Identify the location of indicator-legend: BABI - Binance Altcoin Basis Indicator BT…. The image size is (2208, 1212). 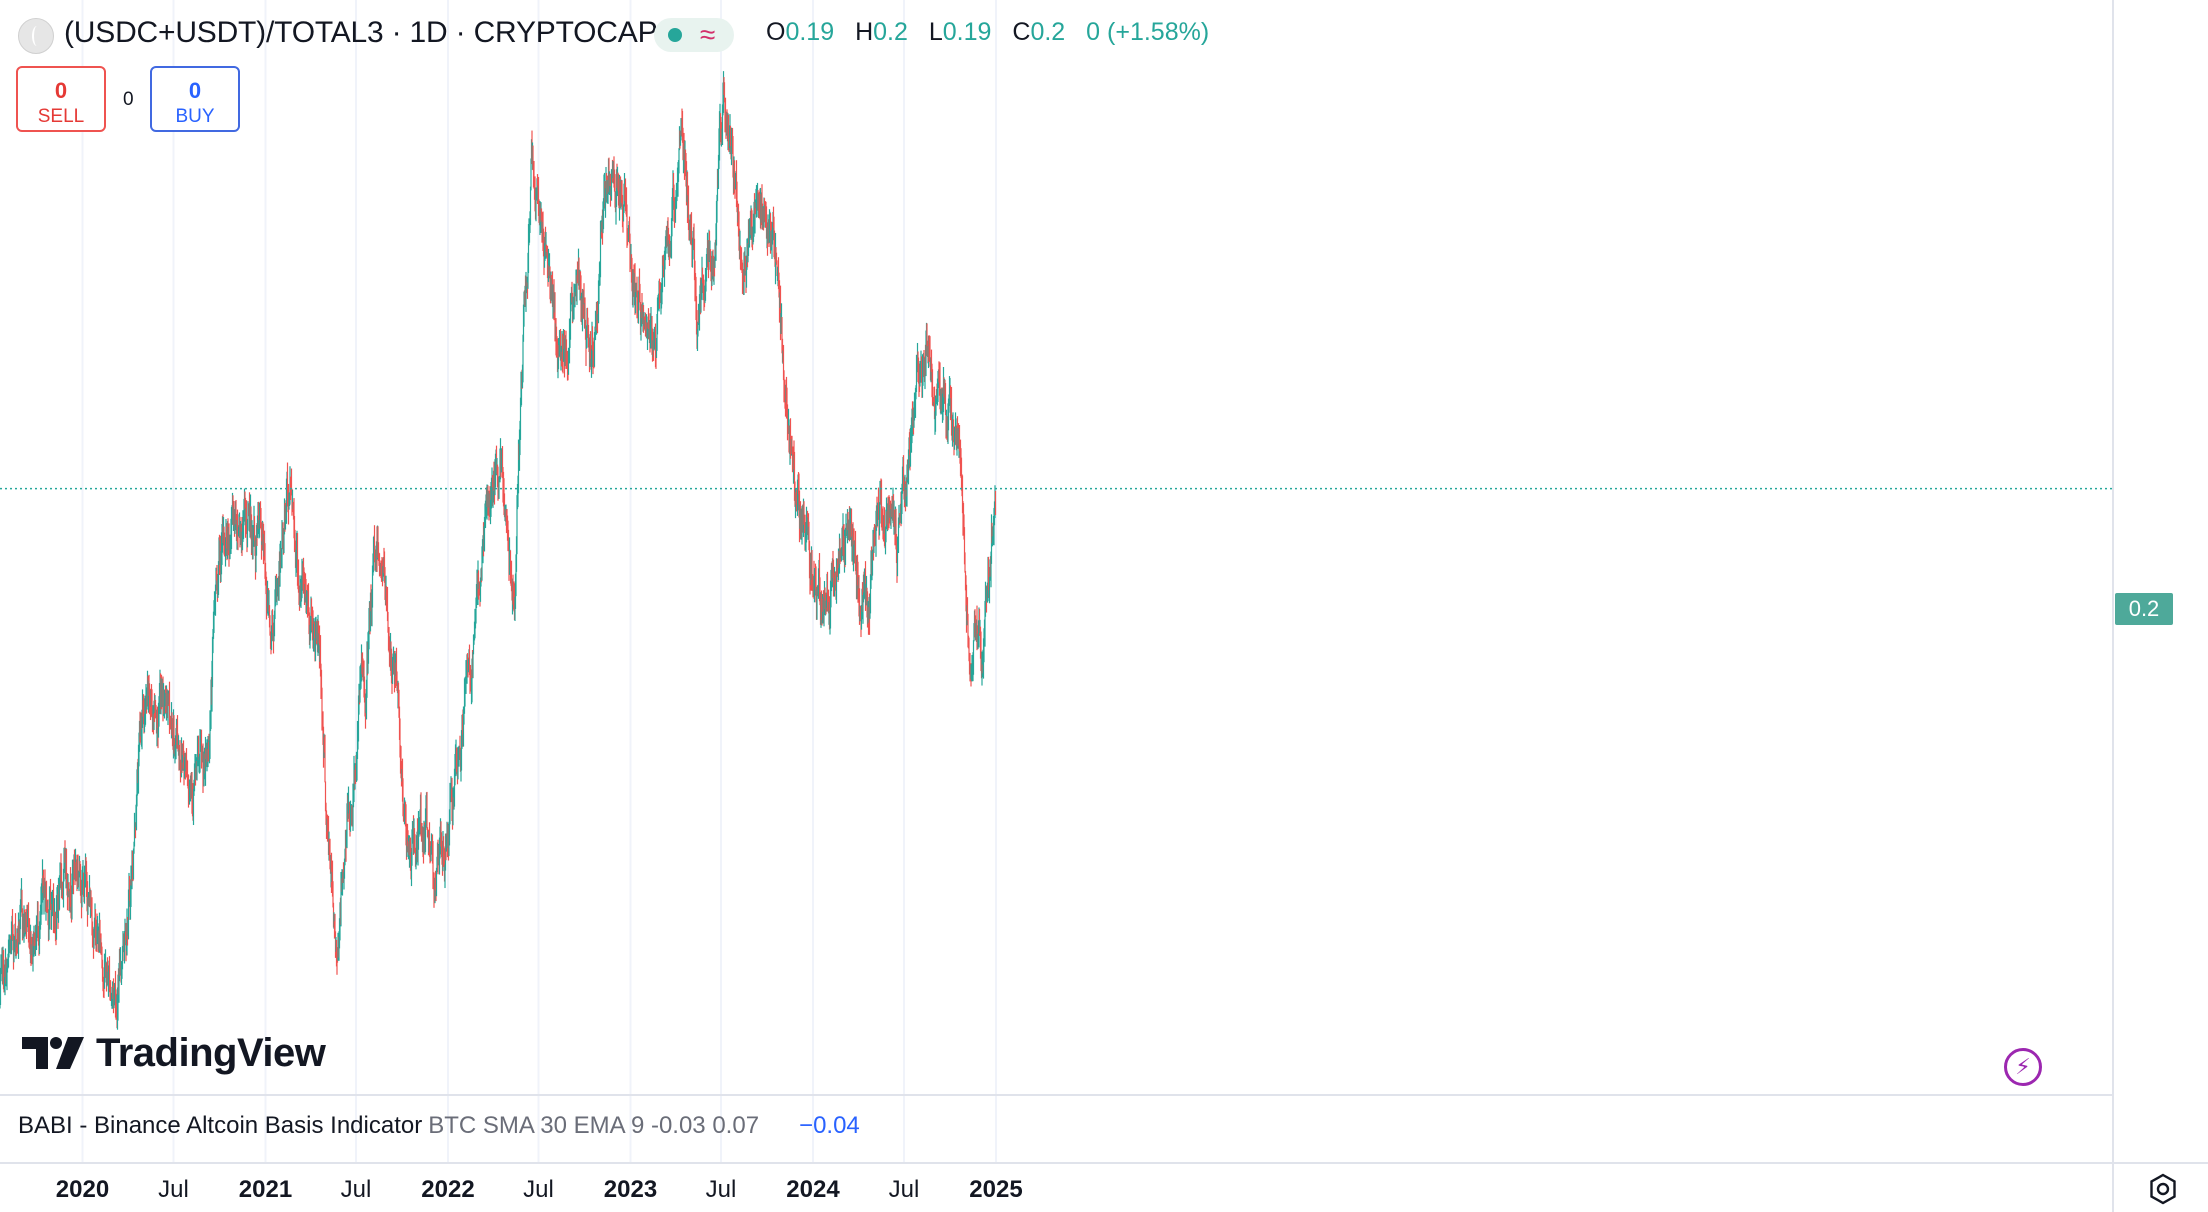
(439, 1126).